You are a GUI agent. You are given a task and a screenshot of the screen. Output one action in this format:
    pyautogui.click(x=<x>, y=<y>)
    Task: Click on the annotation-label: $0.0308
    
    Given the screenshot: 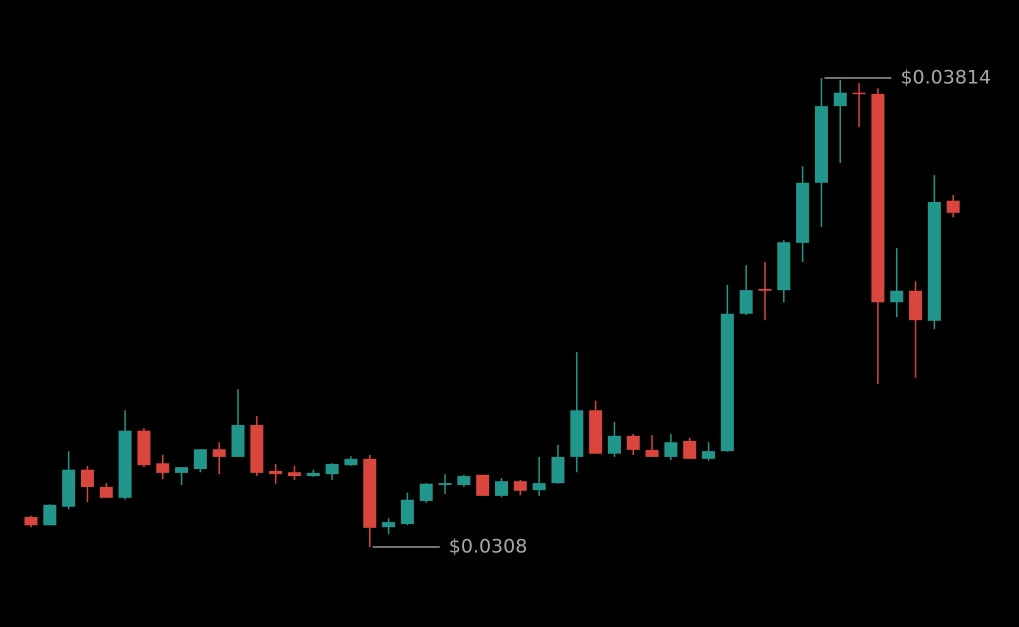 What is the action you would take?
    pyautogui.click(x=488, y=547)
    